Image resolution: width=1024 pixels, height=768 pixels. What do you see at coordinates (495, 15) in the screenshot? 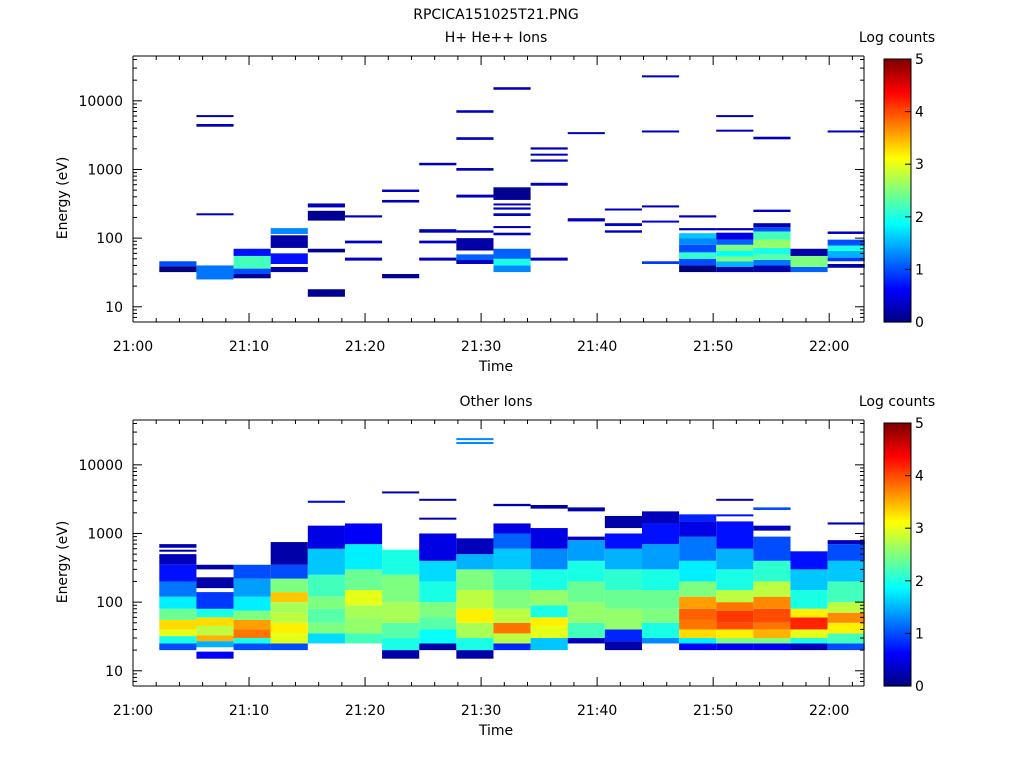
I see `figure-title: RPCICA151025T21.PNG` at bounding box center [495, 15].